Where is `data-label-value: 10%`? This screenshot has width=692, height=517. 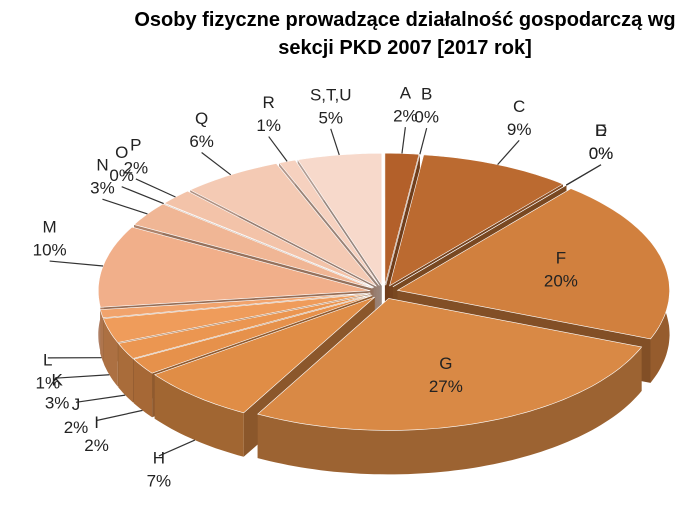
data-label-value: 10% is located at coordinates (50, 250).